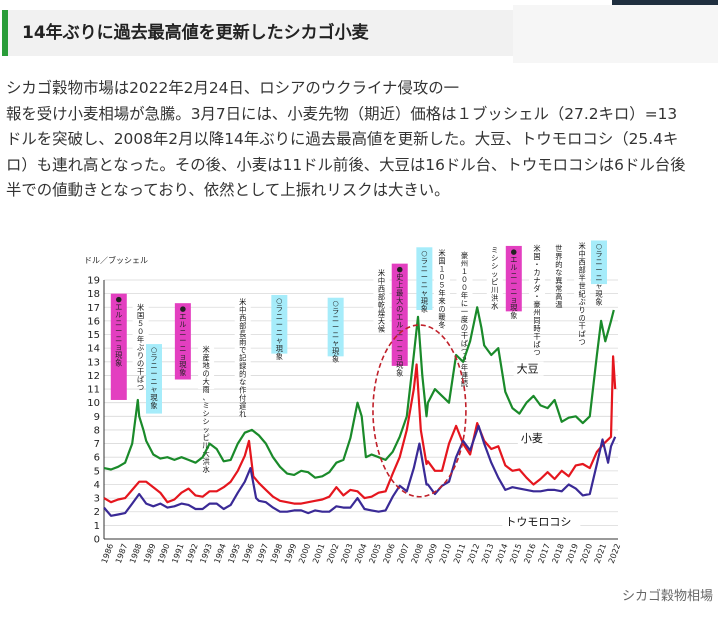  What do you see at coordinates (149, 553) in the screenshot?
I see `x-tick-label: 1989` at bounding box center [149, 553].